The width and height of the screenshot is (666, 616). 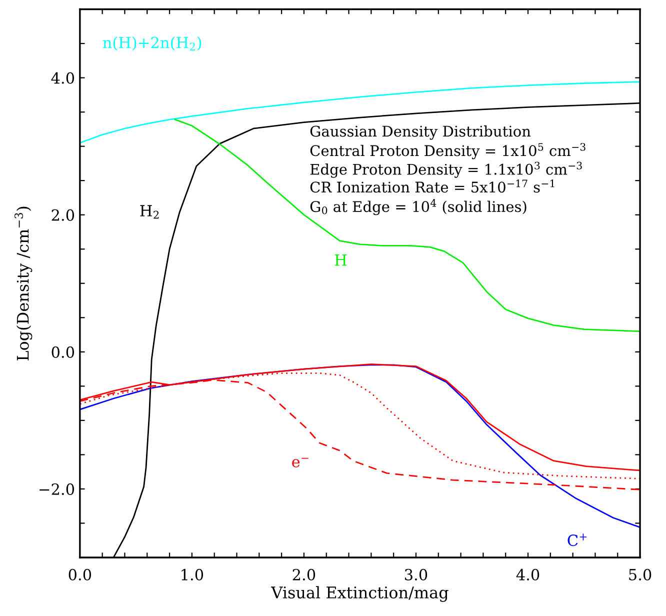 What do you see at coordinates (577, 540) in the screenshot?
I see `series-label: C$^{+}$` at bounding box center [577, 540].